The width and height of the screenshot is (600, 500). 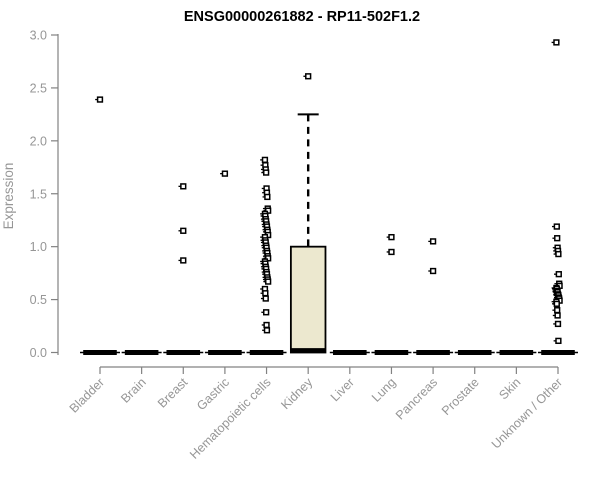 I want to click on y-tick-label: 0.0, so click(x=38, y=353).